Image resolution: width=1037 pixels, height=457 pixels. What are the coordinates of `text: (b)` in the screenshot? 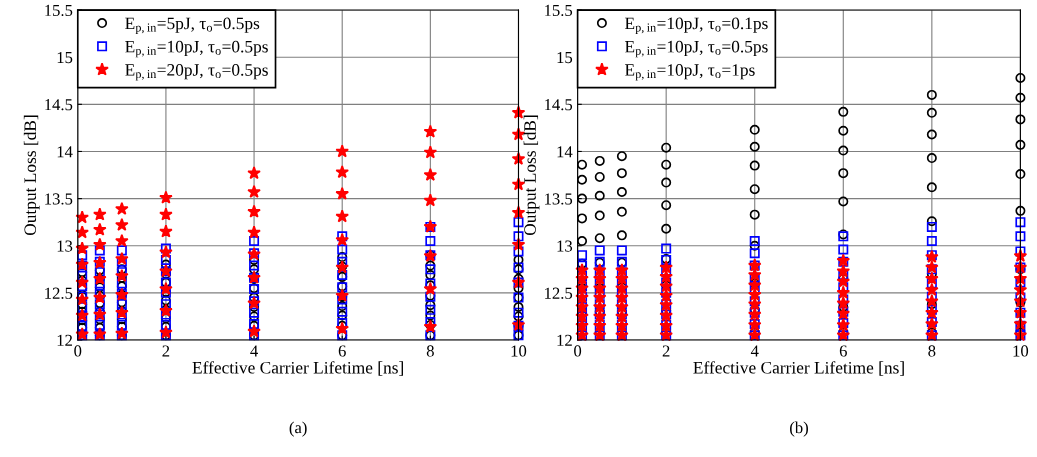 It's located at (799, 429).